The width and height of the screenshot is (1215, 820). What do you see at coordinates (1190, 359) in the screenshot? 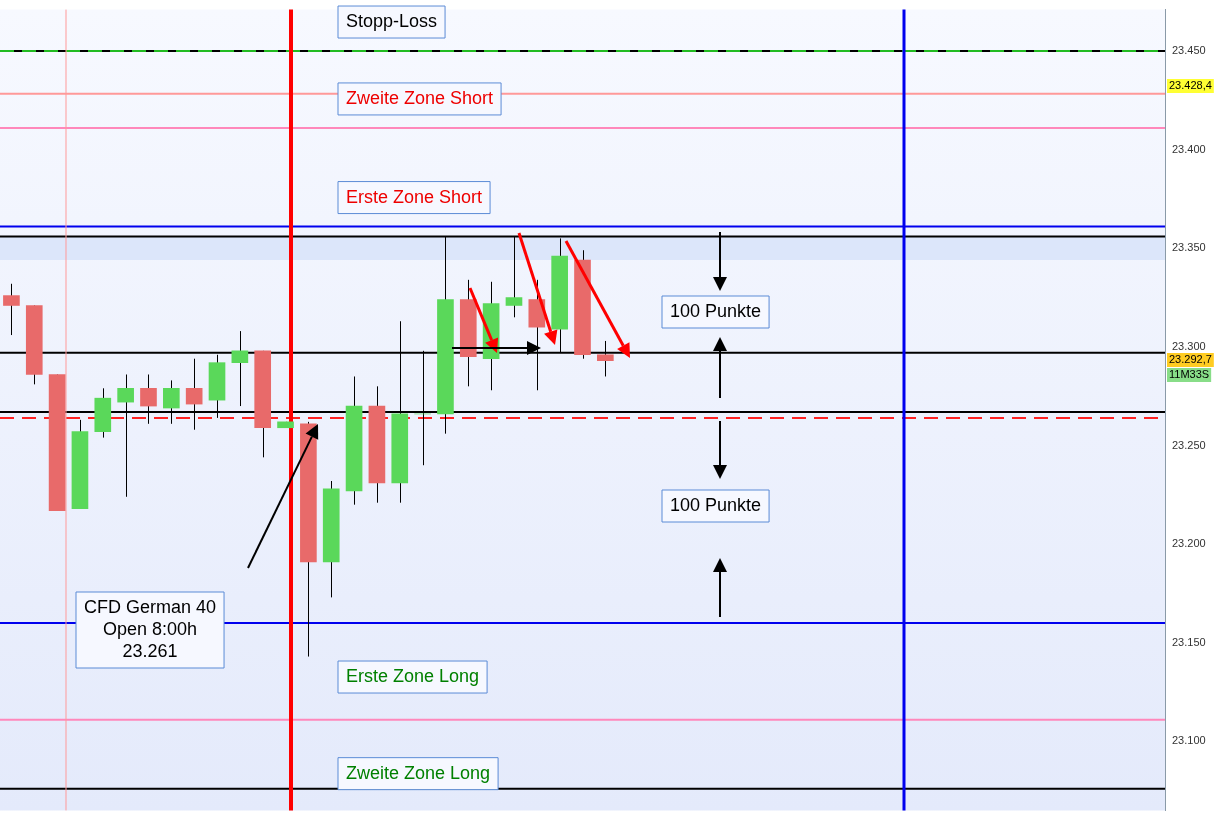
I see `text: 23.292,7` at bounding box center [1190, 359].